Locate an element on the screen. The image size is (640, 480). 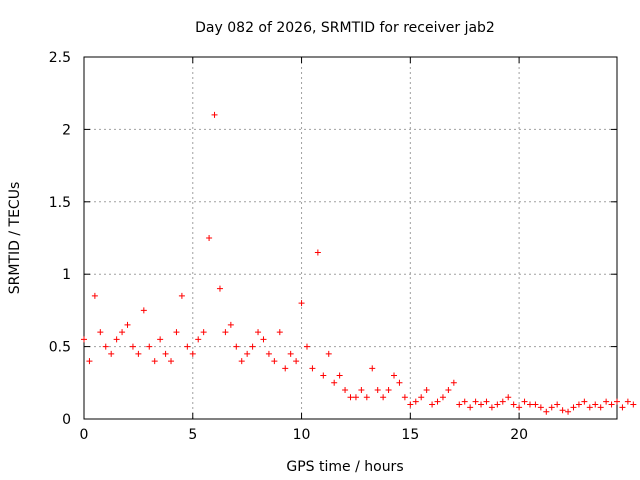
x-tick-label: 0 is located at coordinates (84, 435).